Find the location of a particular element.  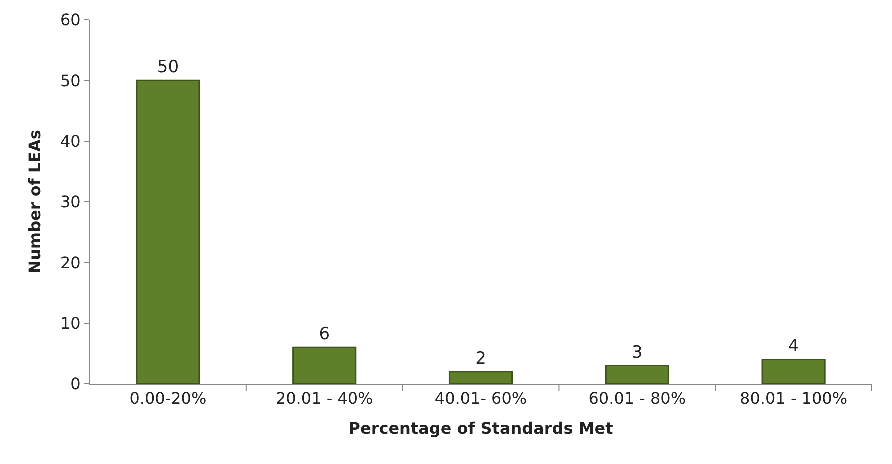

x-tick-label: 0.00-20% is located at coordinates (168, 398).